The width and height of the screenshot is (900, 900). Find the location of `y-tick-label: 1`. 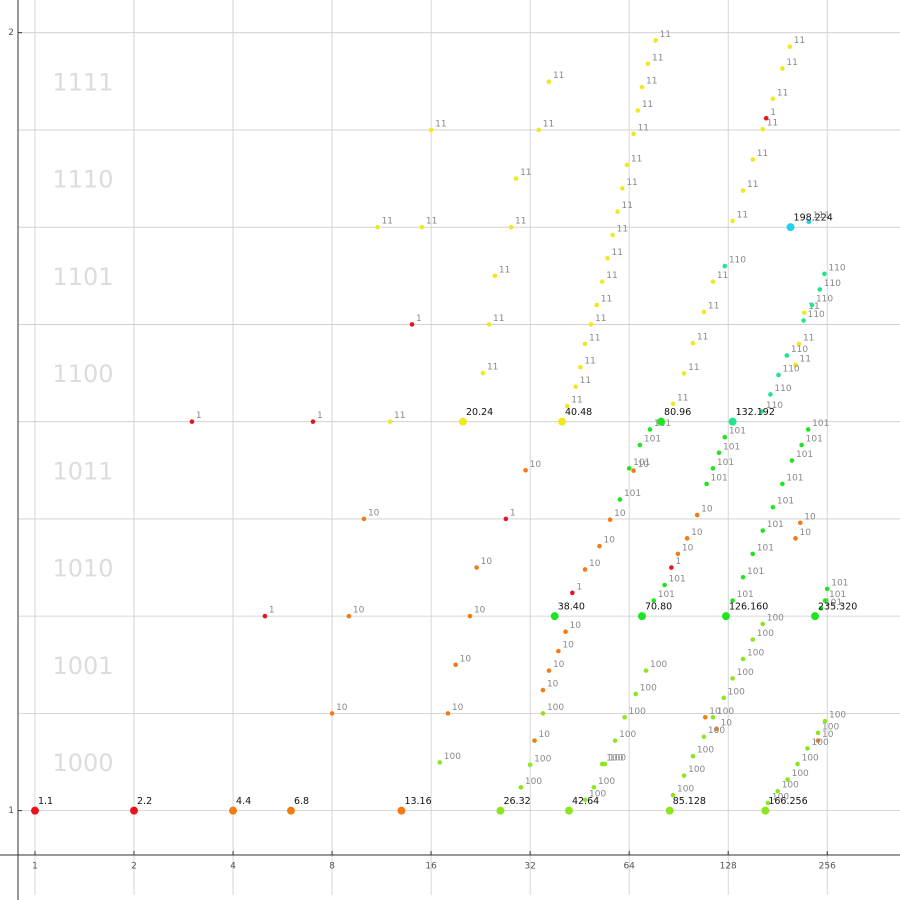

y-tick-label: 1 is located at coordinates (11, 811).